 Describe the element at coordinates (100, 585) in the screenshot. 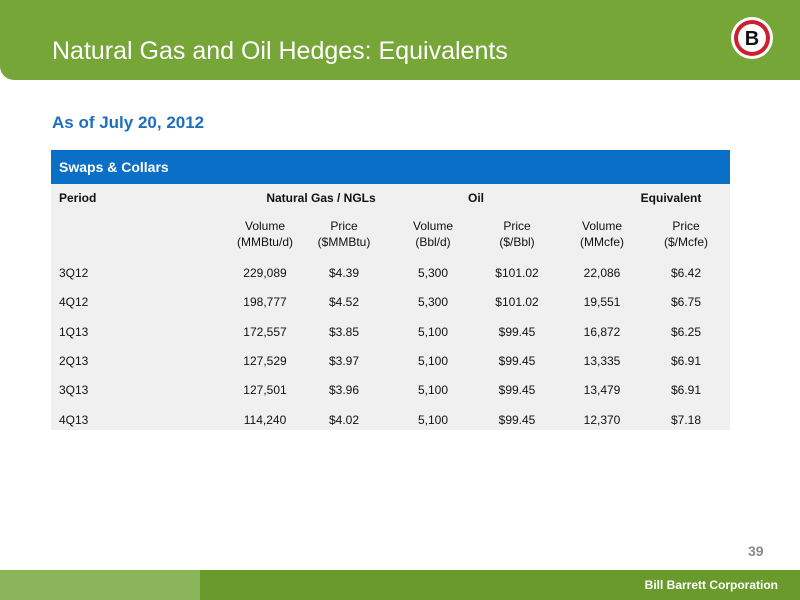

I see `footer-left-band` at that location.